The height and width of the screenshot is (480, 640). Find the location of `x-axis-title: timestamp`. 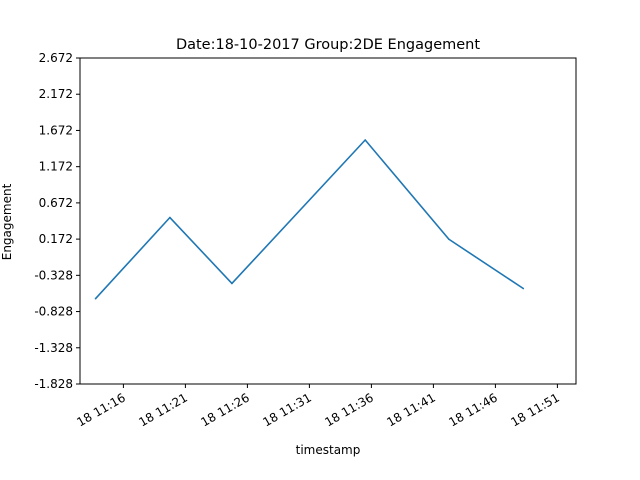

x-axis-title: timestamp is located at coordinates (328, 450).